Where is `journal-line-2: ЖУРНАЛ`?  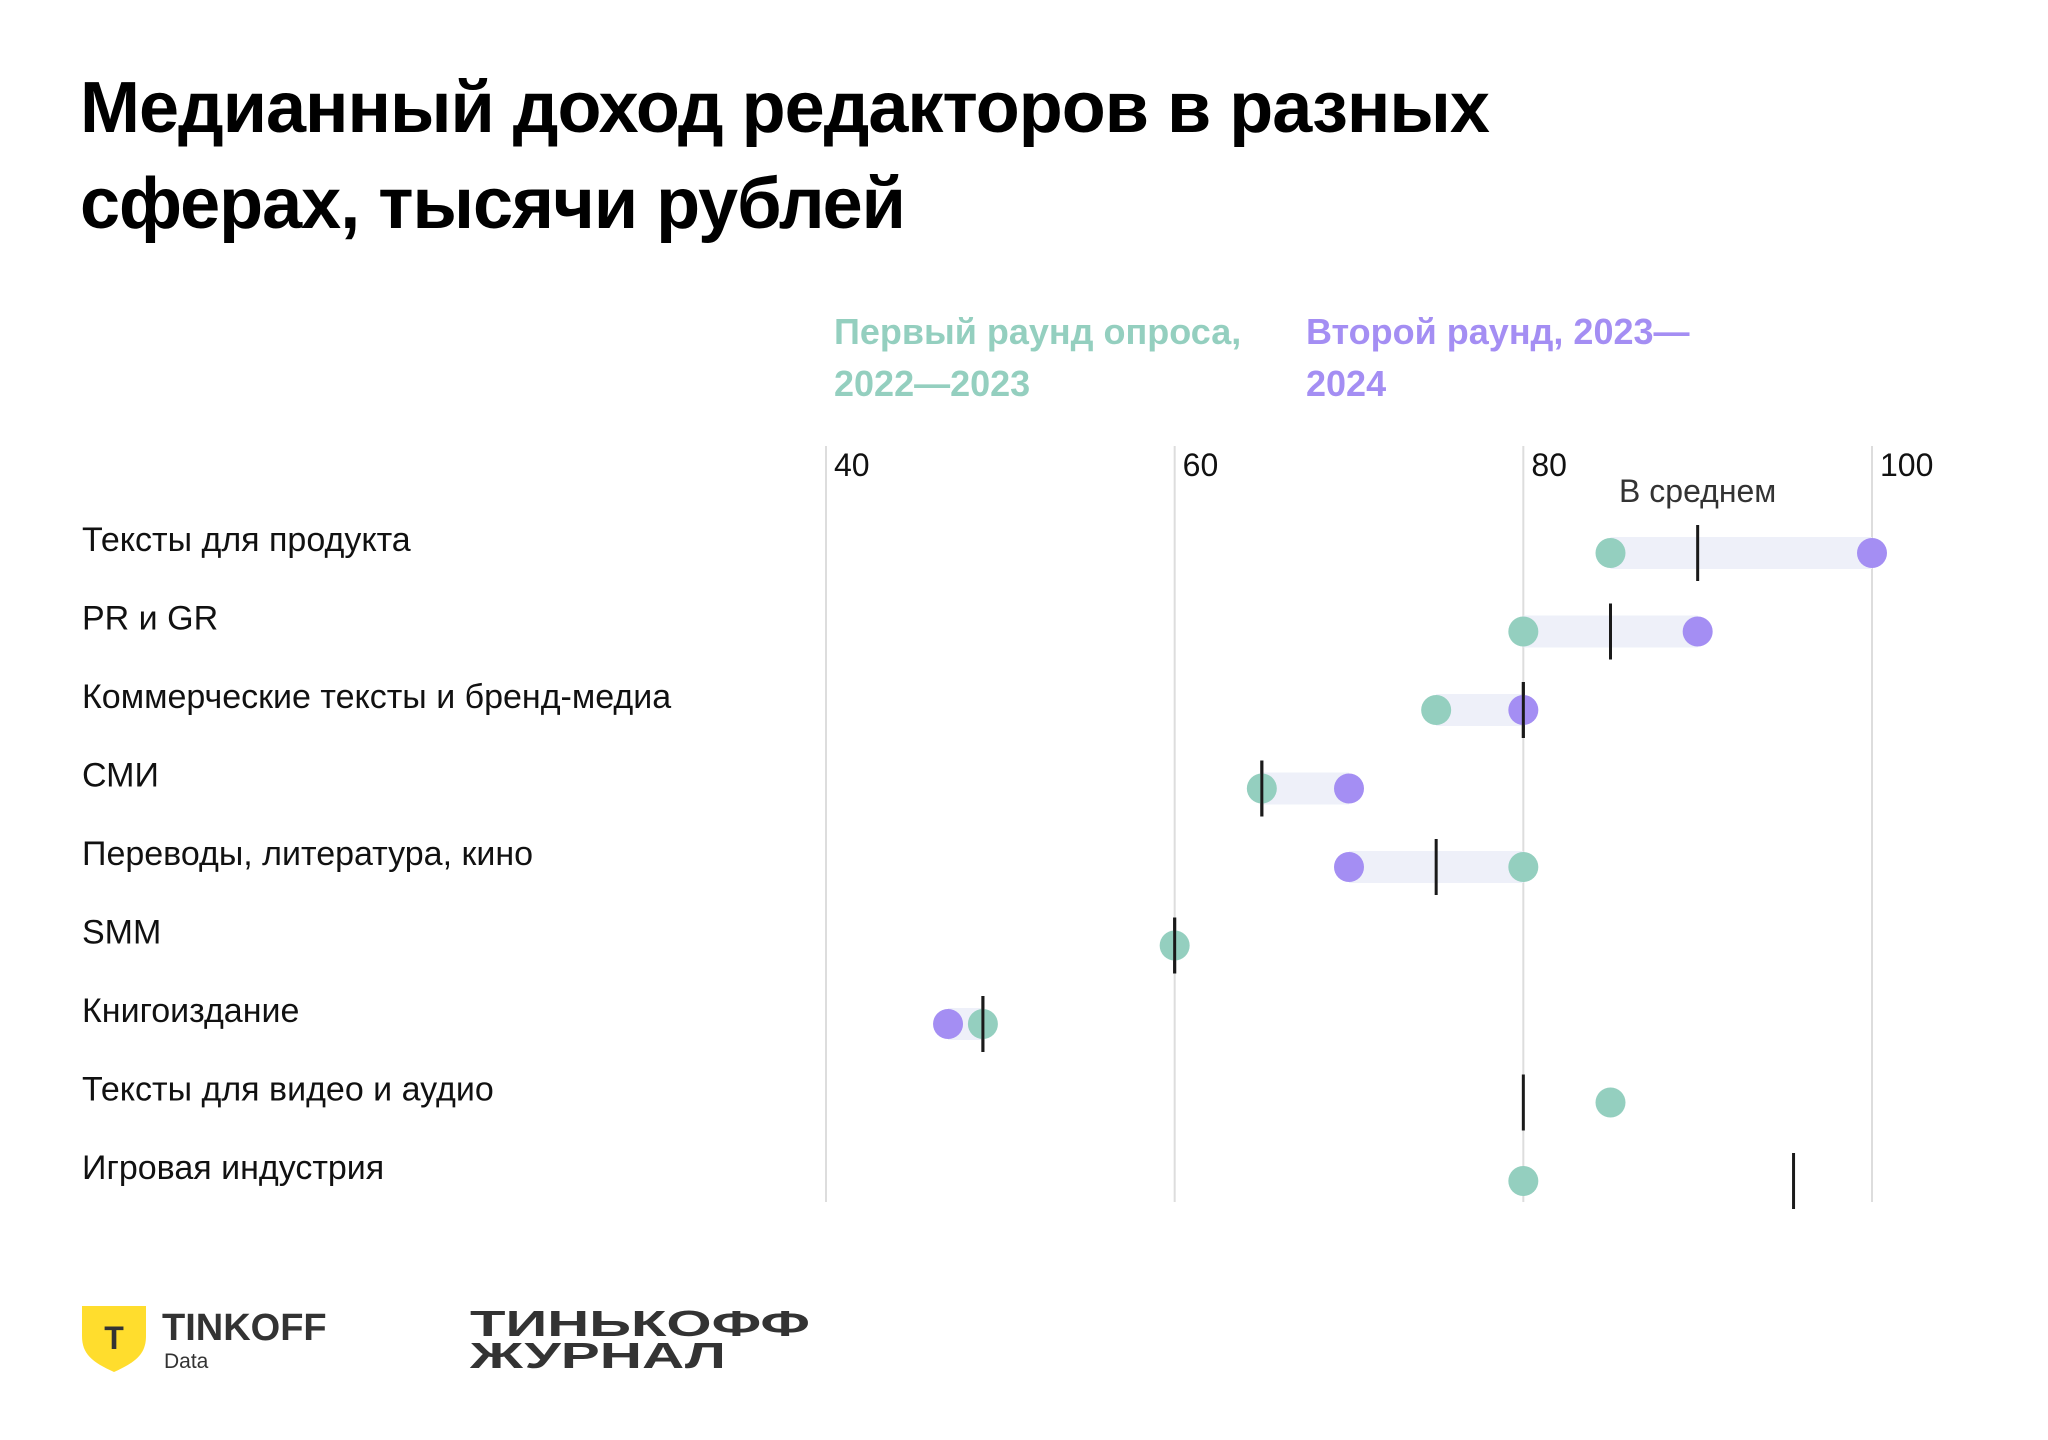
journal-line-2: ЖУРНАЛ is located at coordinates (597, 1354).